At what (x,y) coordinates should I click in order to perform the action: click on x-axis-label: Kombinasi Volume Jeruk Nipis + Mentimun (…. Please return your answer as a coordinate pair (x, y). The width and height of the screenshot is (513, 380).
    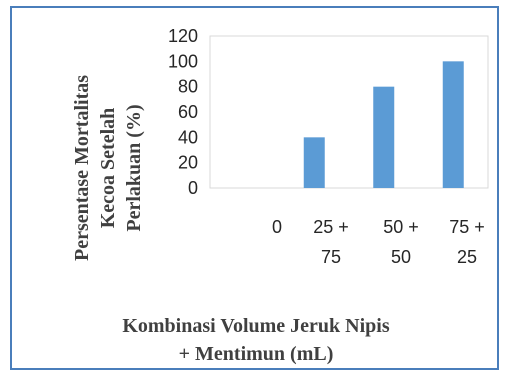
    Looking at the image, I should click on (256, 340).